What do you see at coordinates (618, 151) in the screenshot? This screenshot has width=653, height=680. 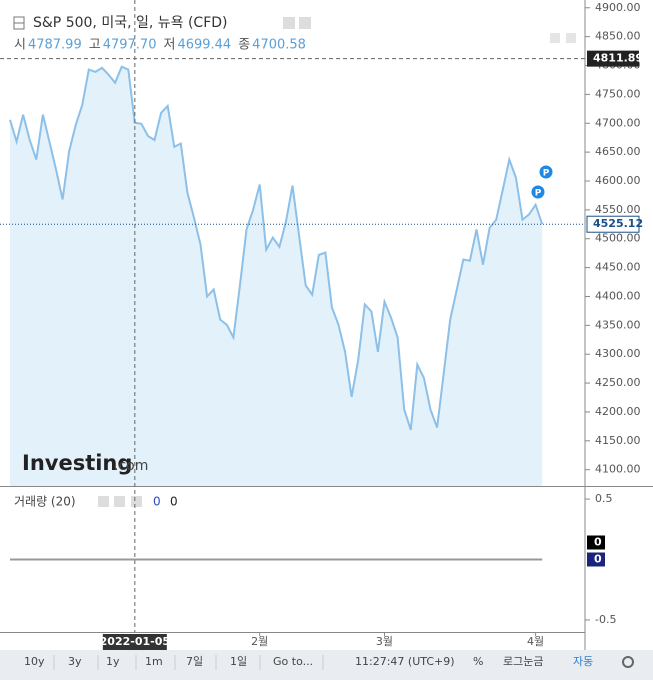 I see `y-tick-label: 4650.00` at bounding box center [618, 151].